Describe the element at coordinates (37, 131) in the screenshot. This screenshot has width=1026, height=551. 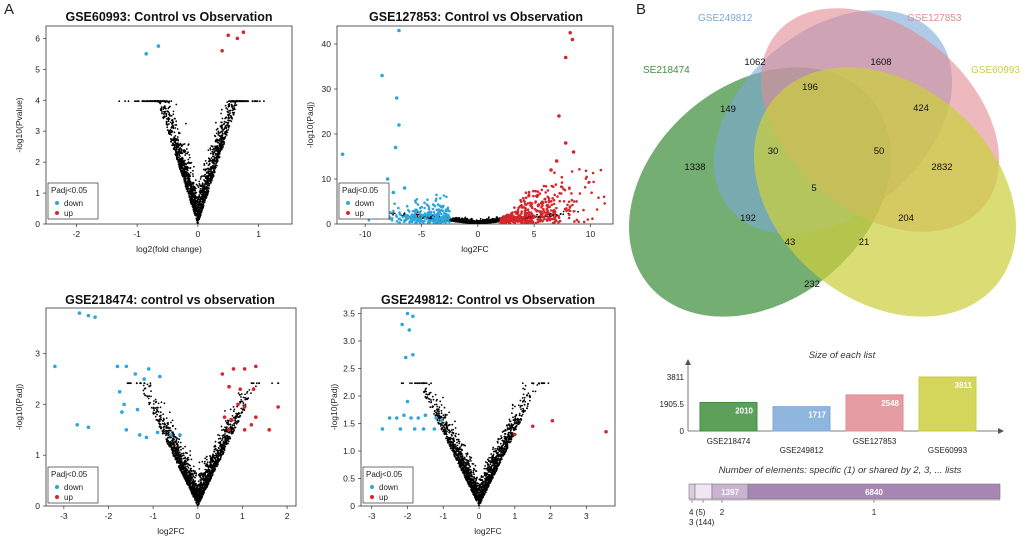
I see `y-tick-label: 3` at that location.